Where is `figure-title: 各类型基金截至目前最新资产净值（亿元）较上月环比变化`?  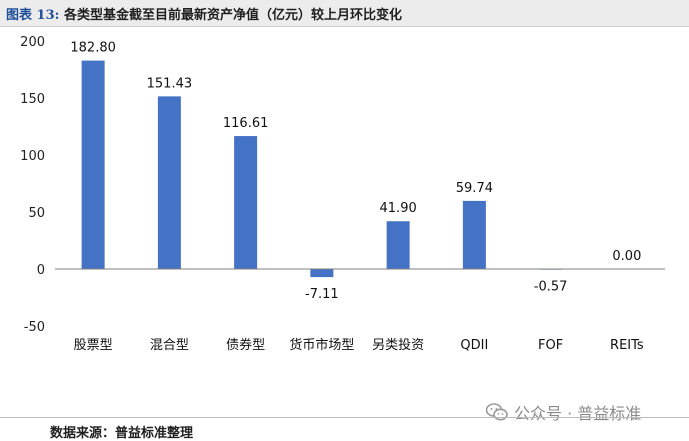
figure-title: 各类型基金截至目前最新资产净值（亿元）较上月环比变化 is located at coordinates (232, 15).